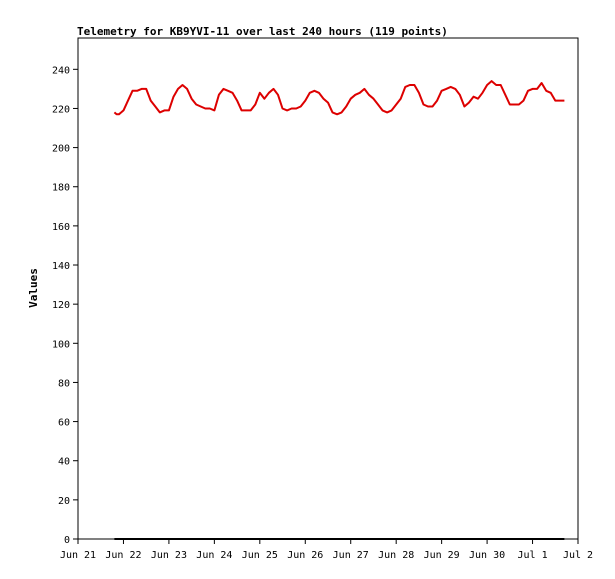  Describe the element at coordinates (305, 555) in the screenshot. I see `x-tick-label: Jun 26` at that location.